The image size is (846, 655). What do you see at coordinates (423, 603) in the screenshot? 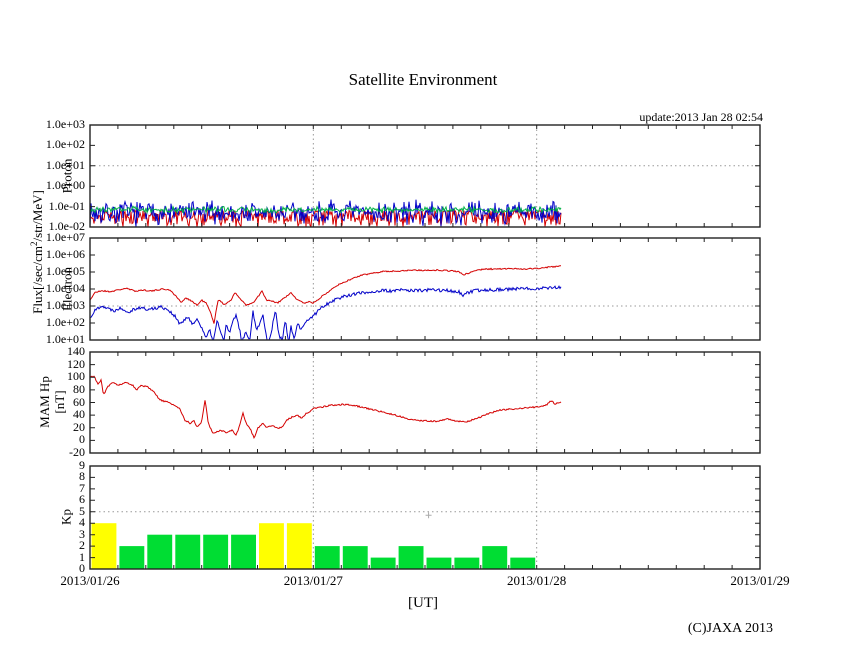
I see `x-axis-unit-label: [UT]` at bounding box center [423, 603].